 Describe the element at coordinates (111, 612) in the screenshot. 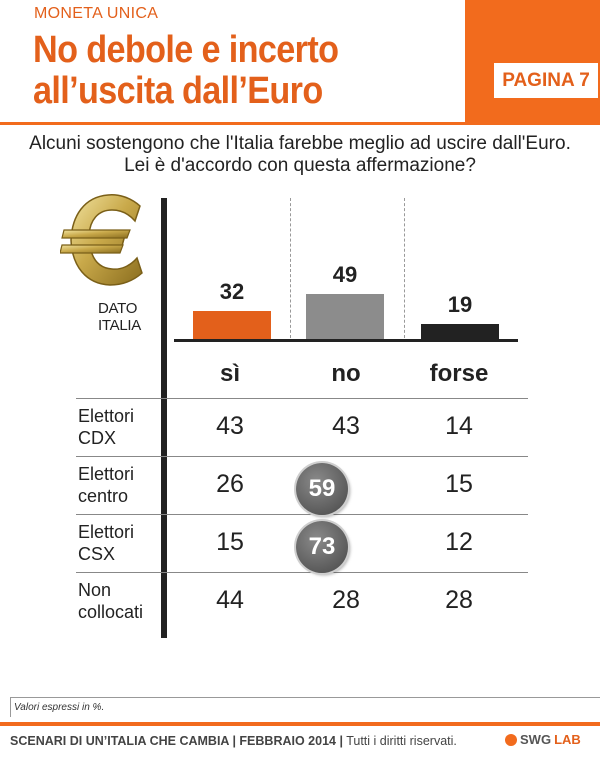

I see `row-label-line2: collocati` at that location.